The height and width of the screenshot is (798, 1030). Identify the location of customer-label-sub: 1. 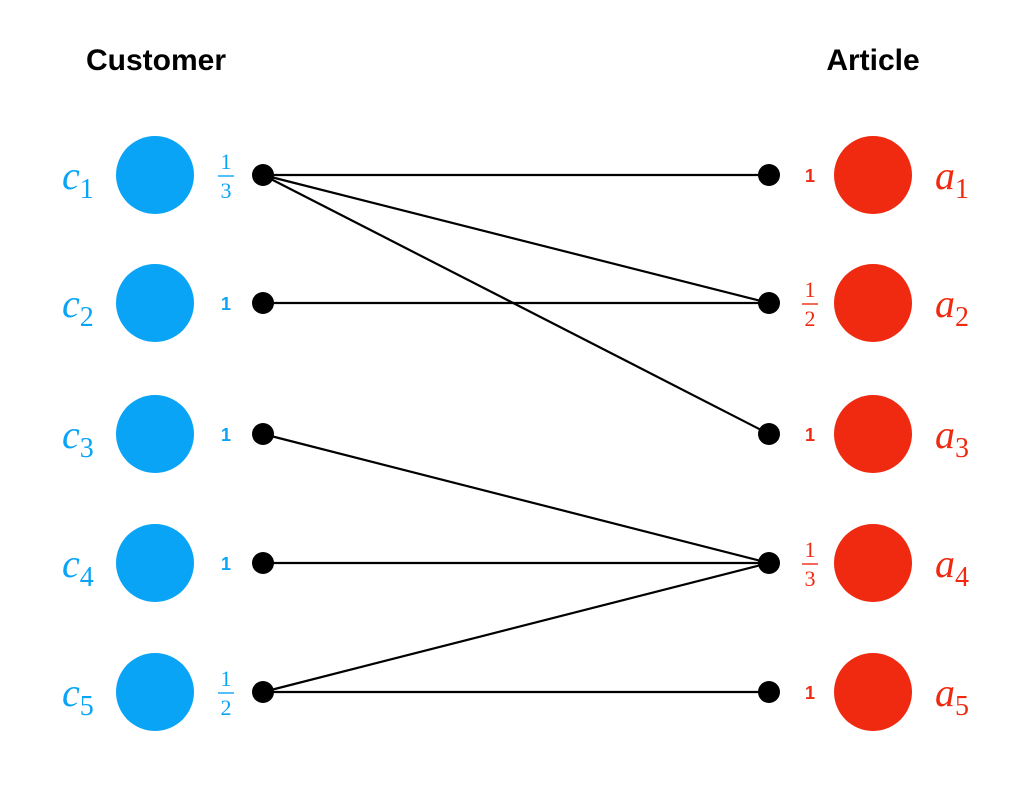
(87, 189).